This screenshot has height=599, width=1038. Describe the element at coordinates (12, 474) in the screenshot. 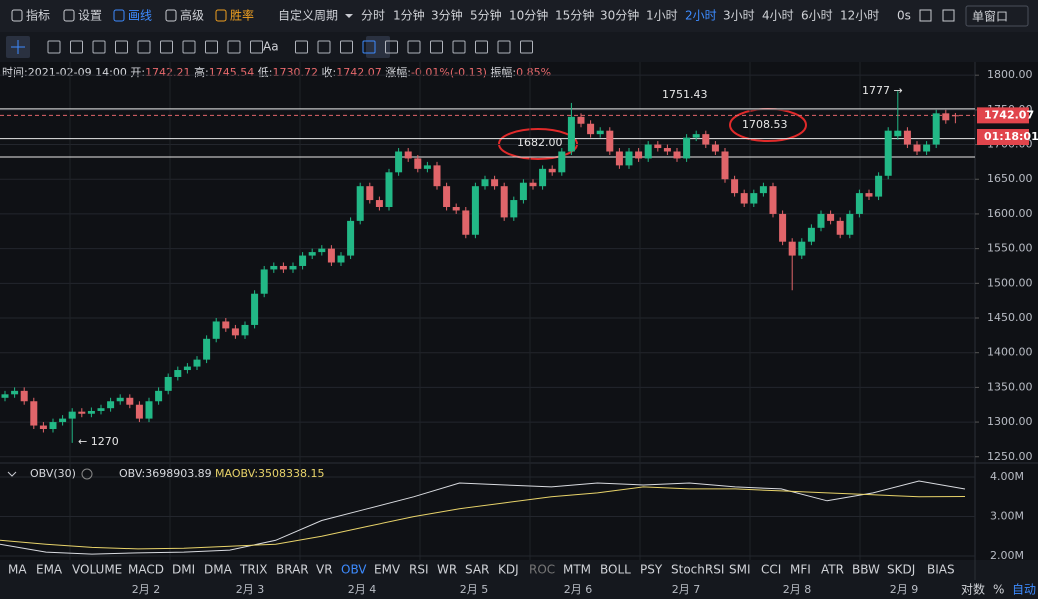

I see `collapse-arrow` at that location.